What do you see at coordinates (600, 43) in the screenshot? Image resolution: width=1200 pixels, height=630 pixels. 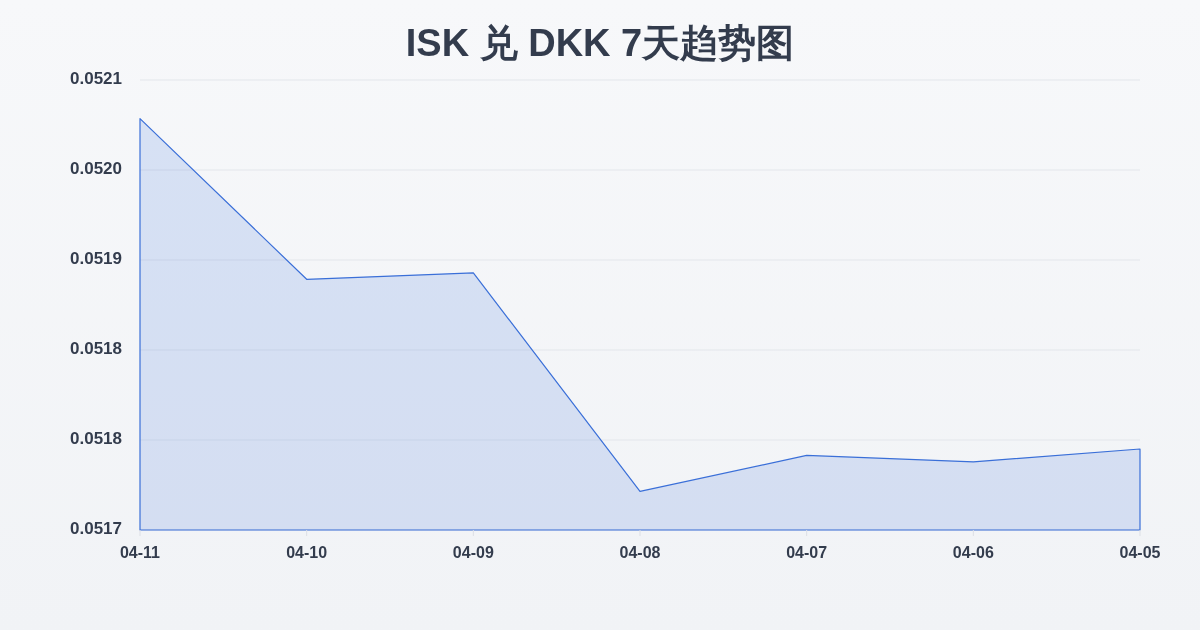 I see `chart-title: ISK 兑 DKK 7天趋势图` at bounding box center [600, 43].